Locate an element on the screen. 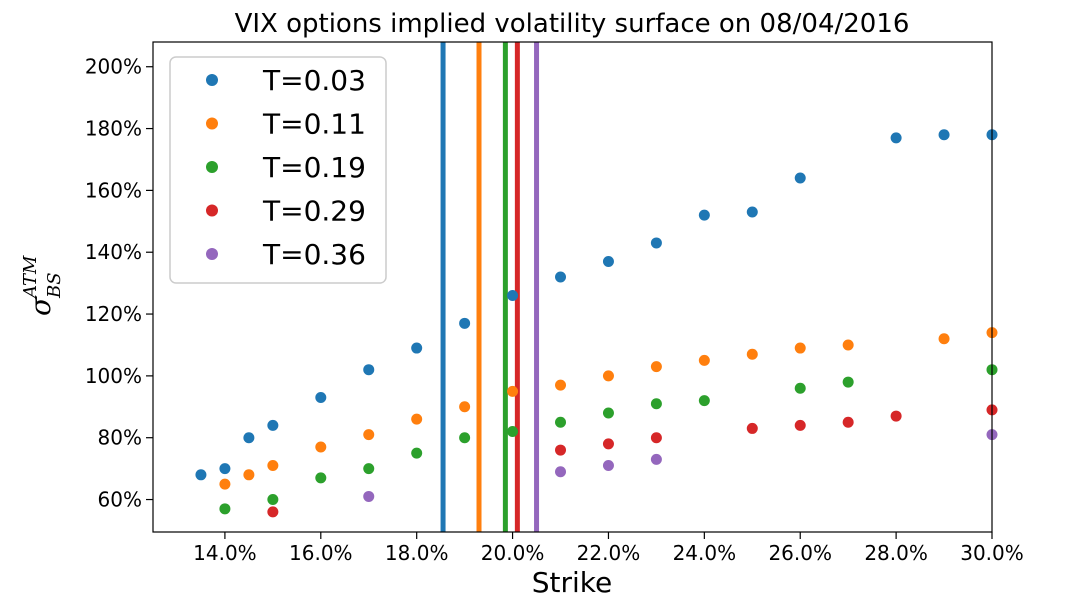  y-axis-label-symbol: σ is located at coordinates (40, 306).